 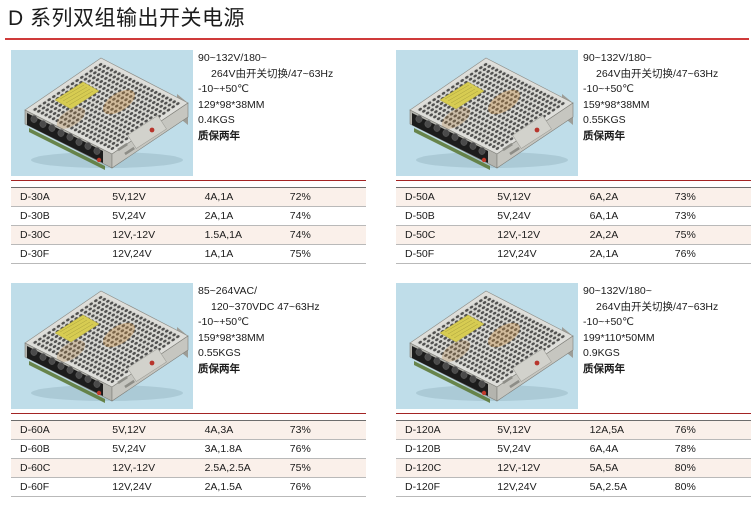 What do you see at coordinates (668, 121) in the screenshot?
I see `spec-weight: 0.55KGS` at bounding box center [668, 121].